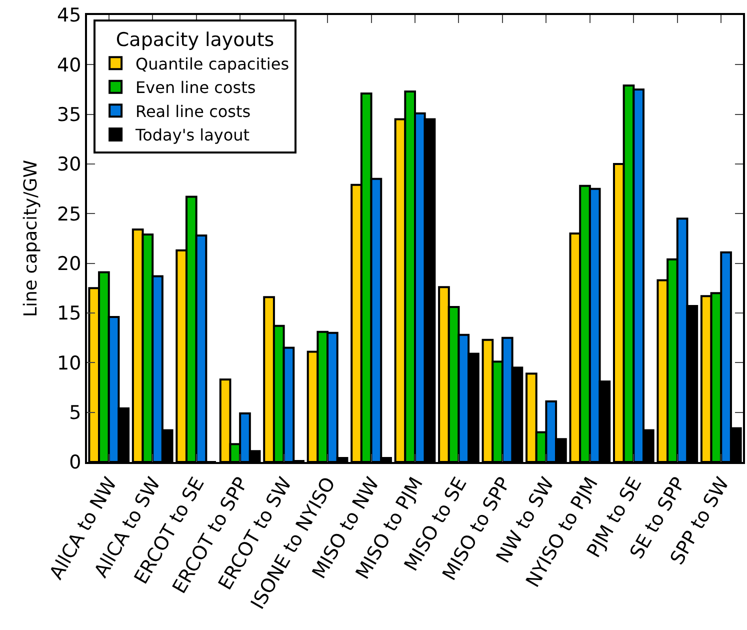 The height and width of the screenshot is (630, 747). What do you see at coordinates (193, 111) in the screenshot?
I see `legend-label: Real line costs` at bounding box center [193, 111].